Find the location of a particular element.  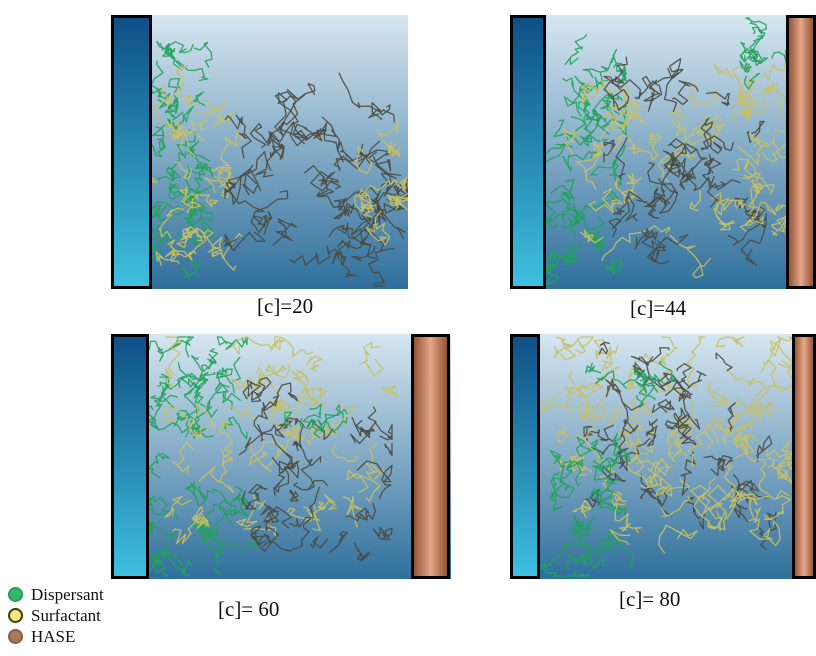

legend-label: Surfactant is located at coordinates (66, 615).